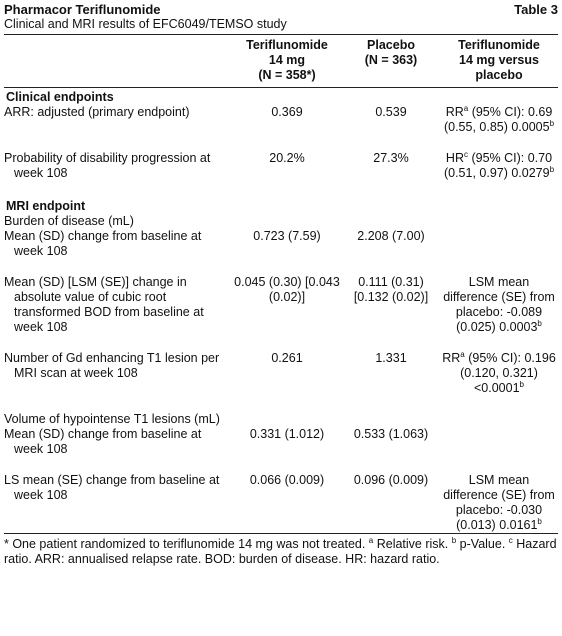 This screenshot has height=636, width=562. I want to click on text: 0.533 (1.063), so click(391, 434).